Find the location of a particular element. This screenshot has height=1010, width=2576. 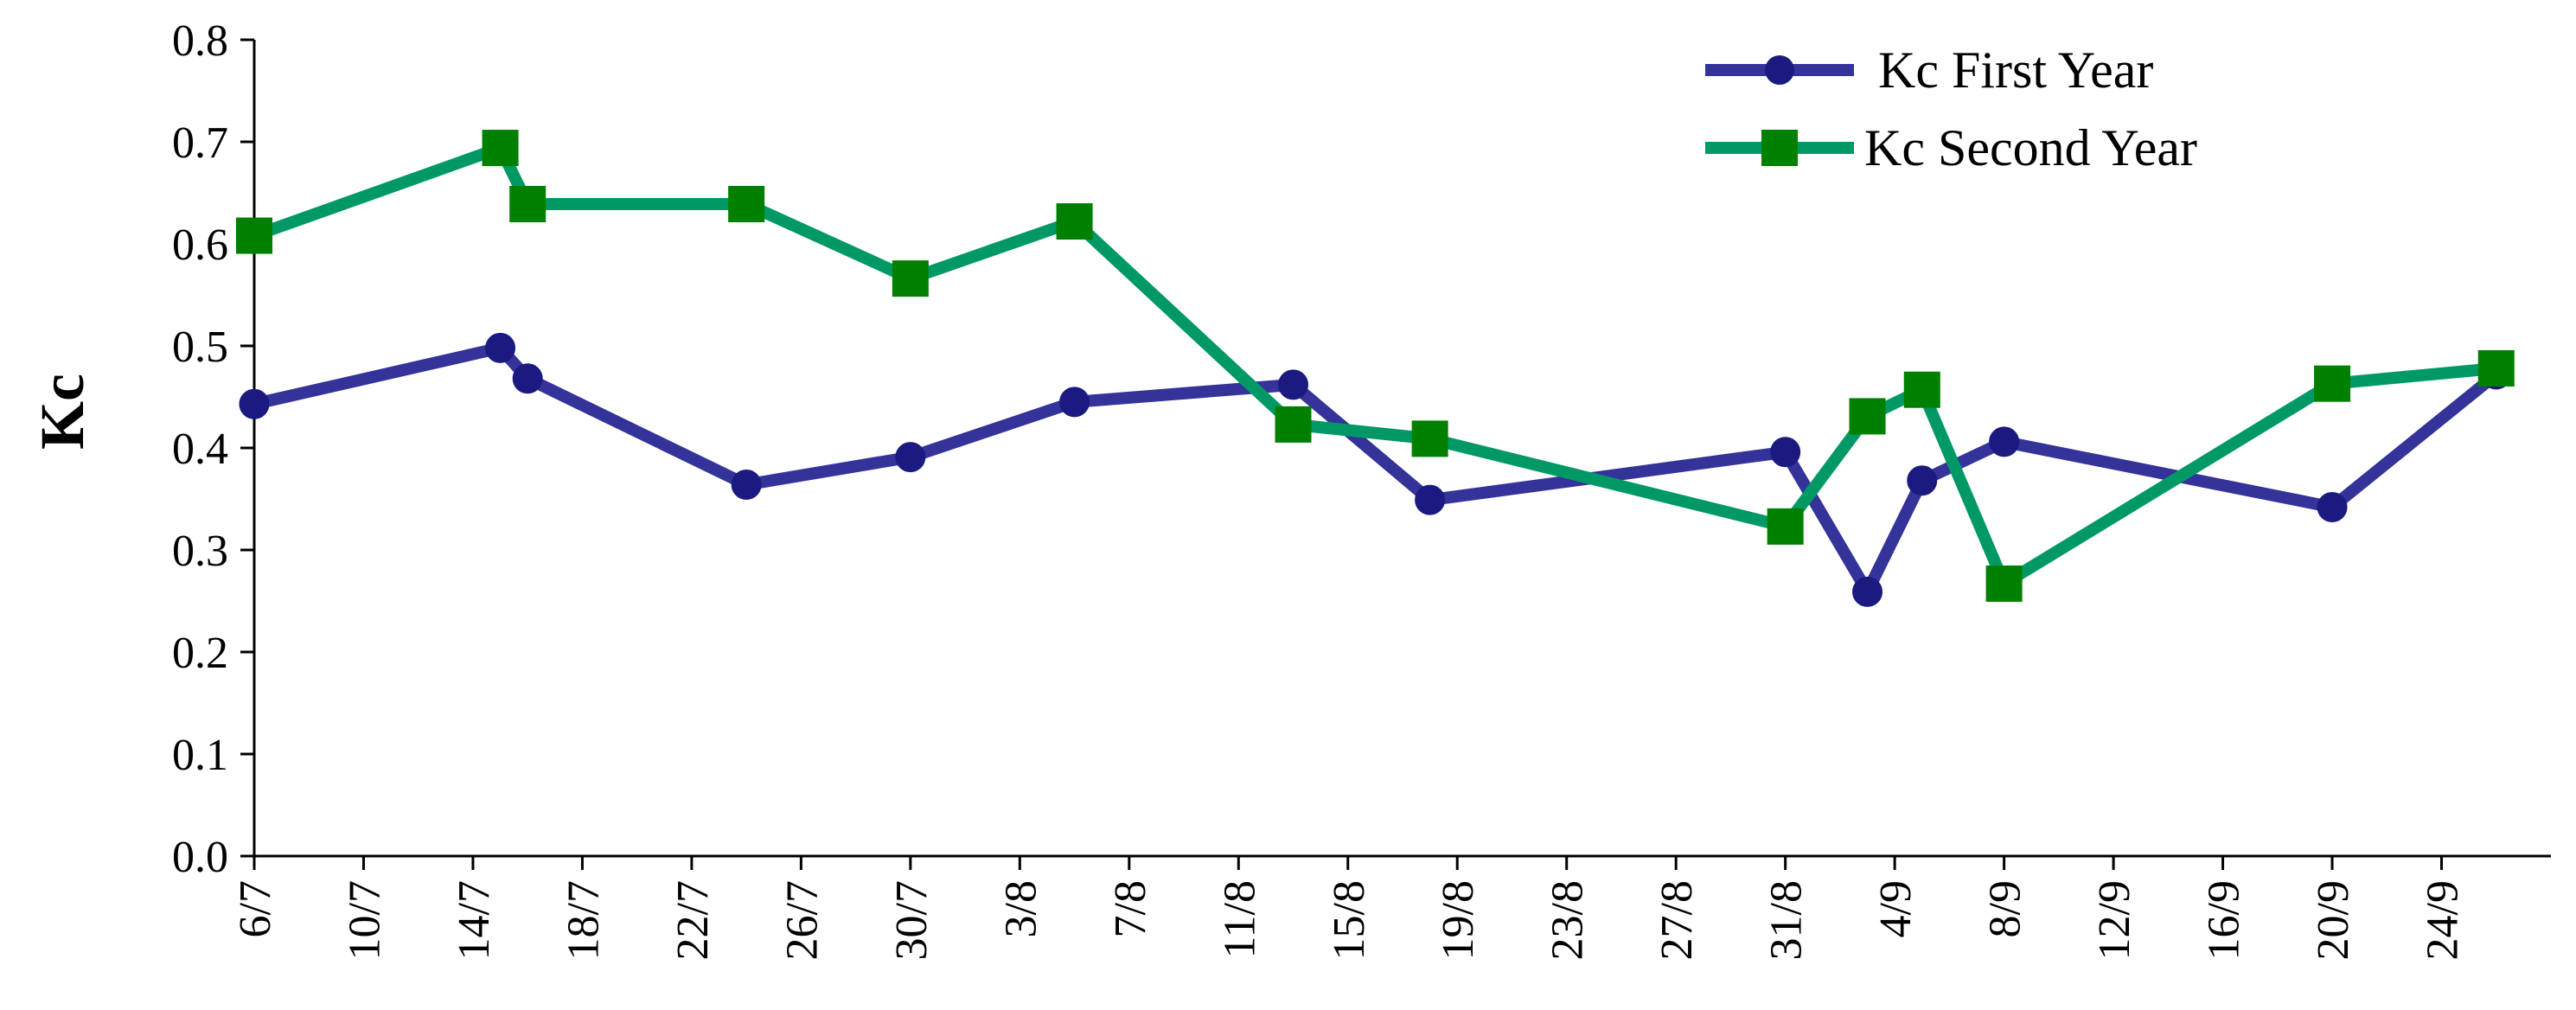

y-axis-ticks: 0.0 0.1 0.2 0.3 0.4 0.5 0.6 0.7 0.8 is located at coordinates (213, 449).